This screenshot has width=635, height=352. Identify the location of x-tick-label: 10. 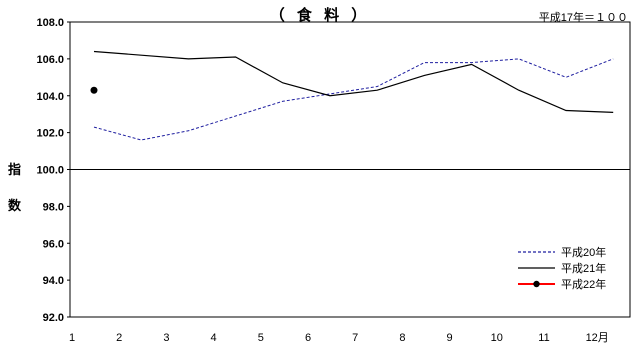
(497, 338).